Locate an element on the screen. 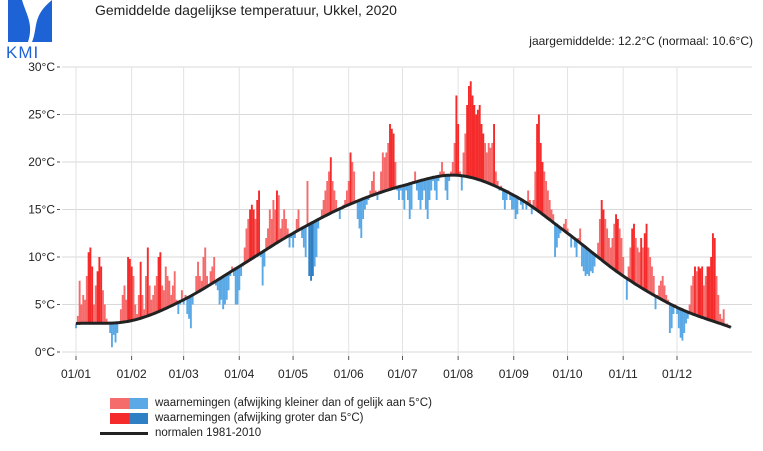 The image size is (763, 451). x-tick-label: 01/10 is located at coordinates (568, 374).